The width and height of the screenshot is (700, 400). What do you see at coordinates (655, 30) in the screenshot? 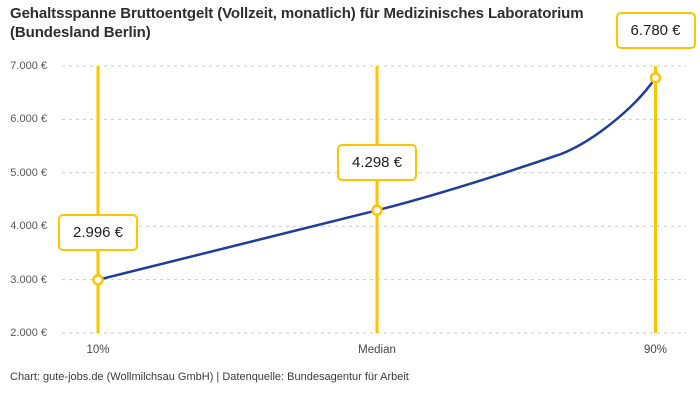
I see `value-label-box: 6.780 €` at bounding box center [655, 30].